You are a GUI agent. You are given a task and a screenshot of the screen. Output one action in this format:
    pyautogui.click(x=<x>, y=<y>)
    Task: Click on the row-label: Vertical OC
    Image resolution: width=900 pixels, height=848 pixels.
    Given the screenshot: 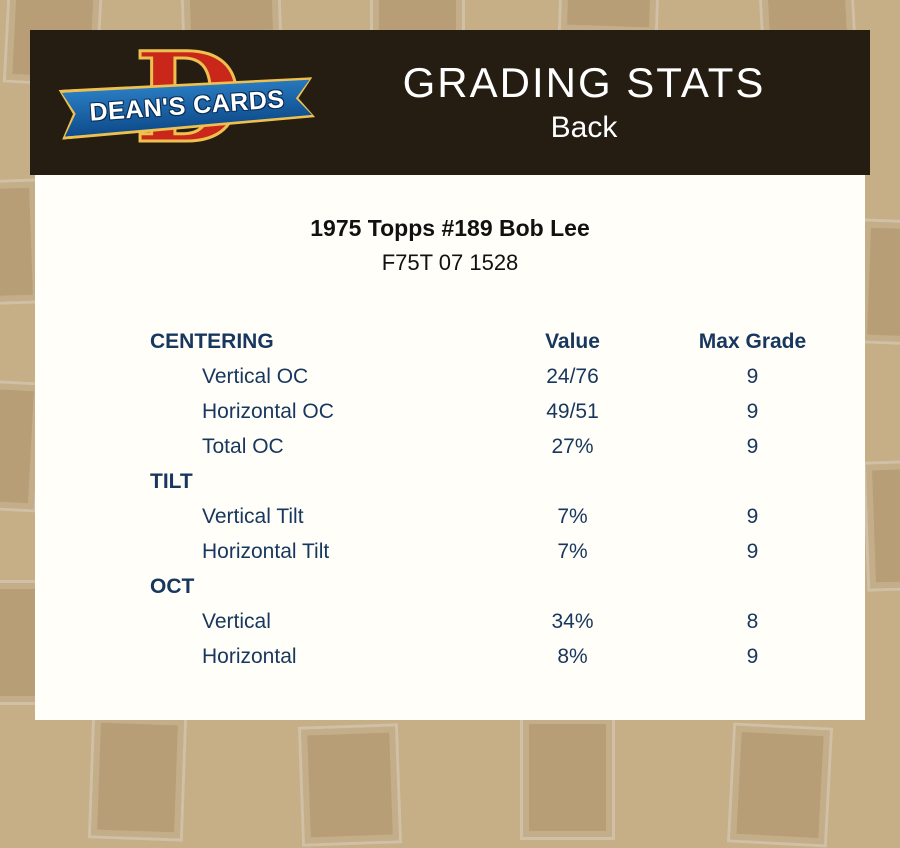 What is the action you would take?
    pyautogui.click(x=255, y=376)
    